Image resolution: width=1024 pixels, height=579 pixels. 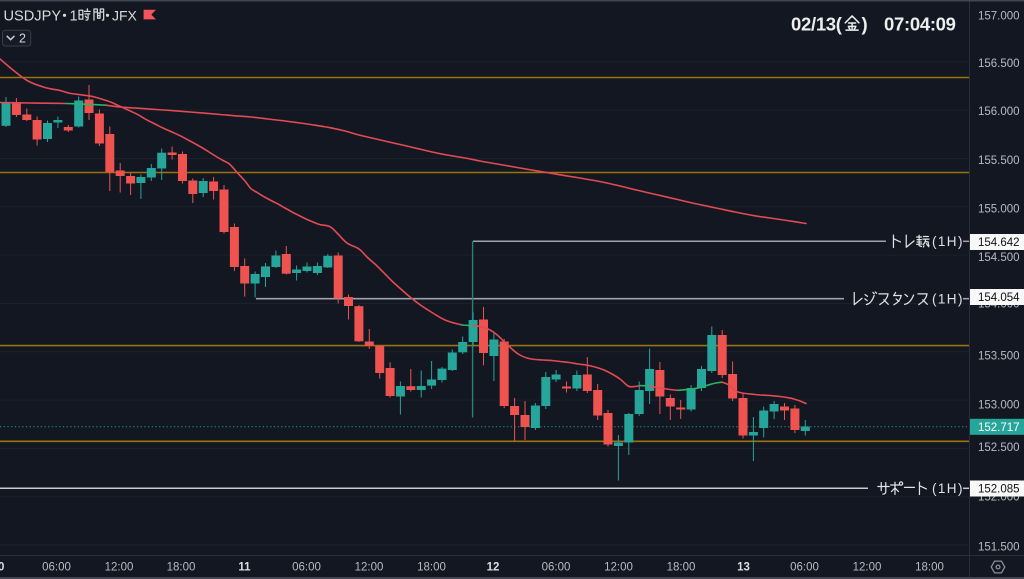 What do you see at coordinates (999, 357) in the screenshot?
I see `svg-text: 153.500` at bounding box center [999, 357].